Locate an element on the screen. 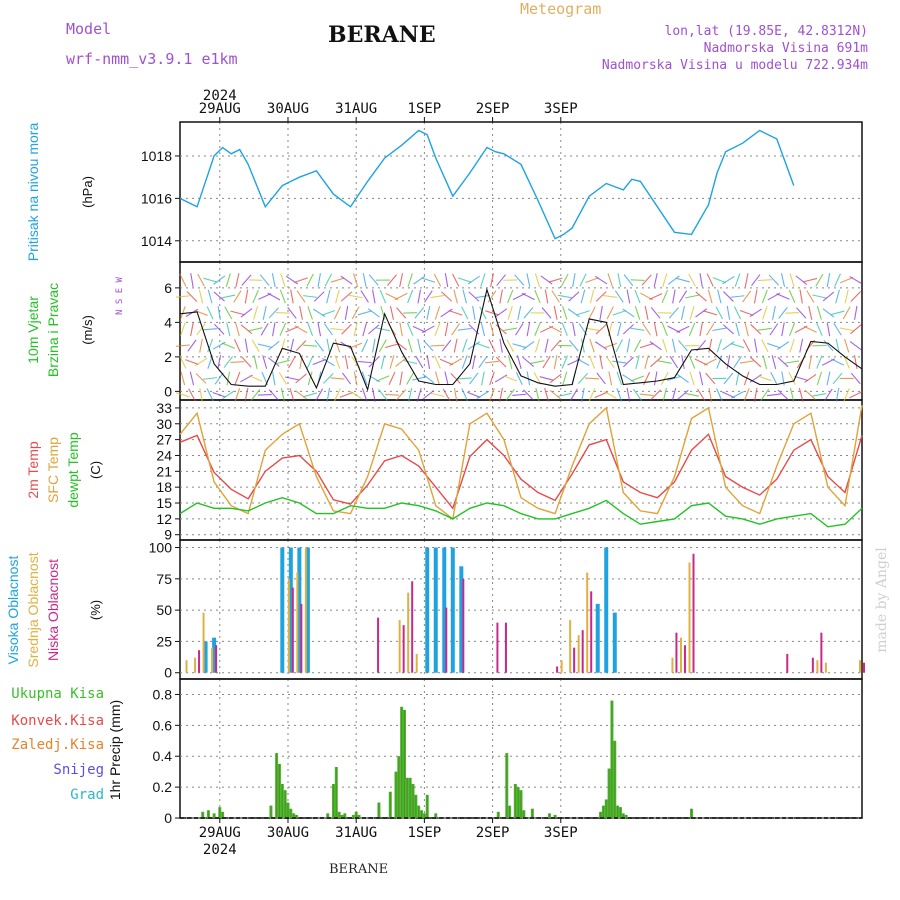 Image resolution: width=900 pixels, height=900 pixels. precip-legend-label: Grad is located at coordinates (87, 795).